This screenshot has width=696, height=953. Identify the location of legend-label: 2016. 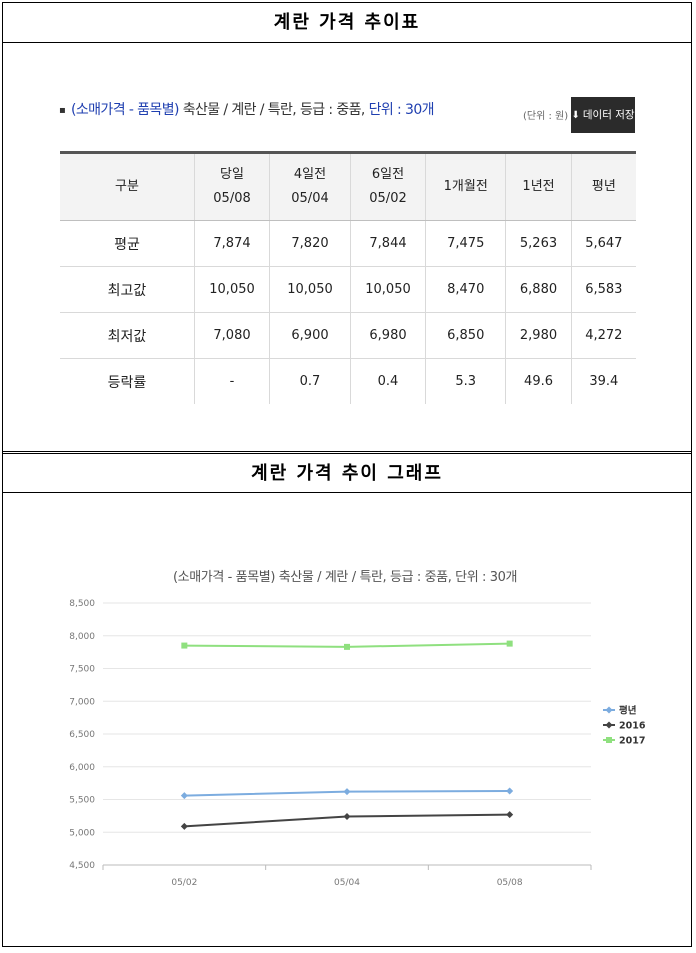
(632, 726).